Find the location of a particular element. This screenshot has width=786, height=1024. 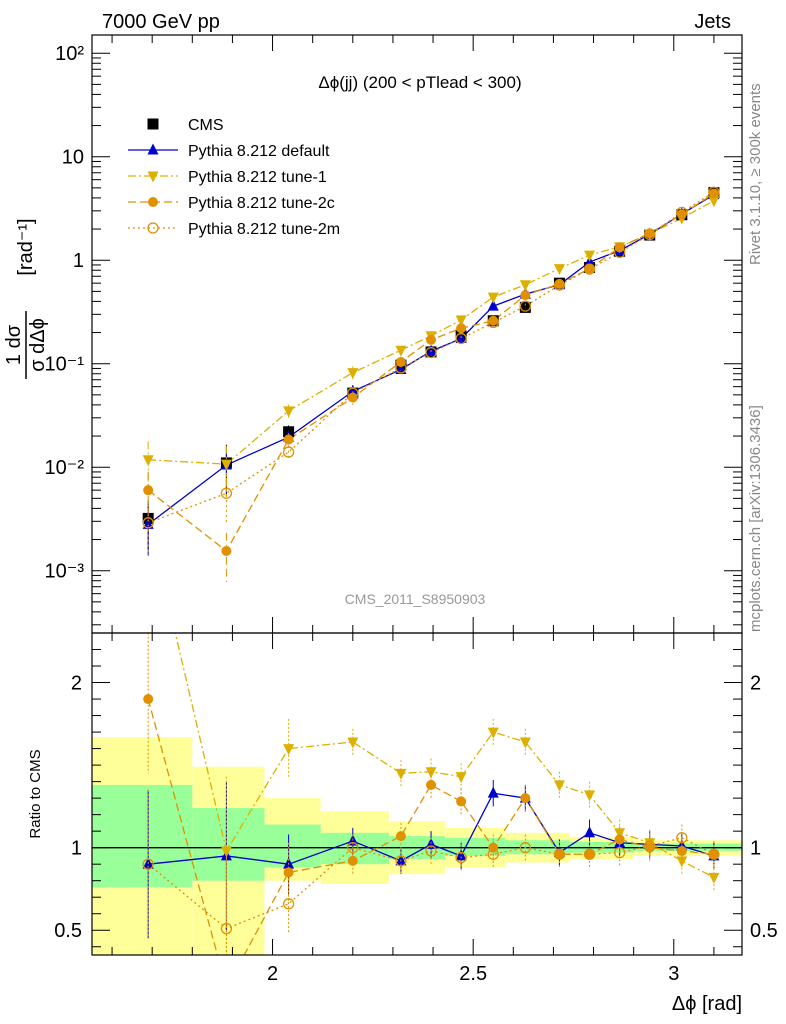

plot-title: Δϕ(jj) (200 < pTlead < 300) is located at coordinates (419, 82).